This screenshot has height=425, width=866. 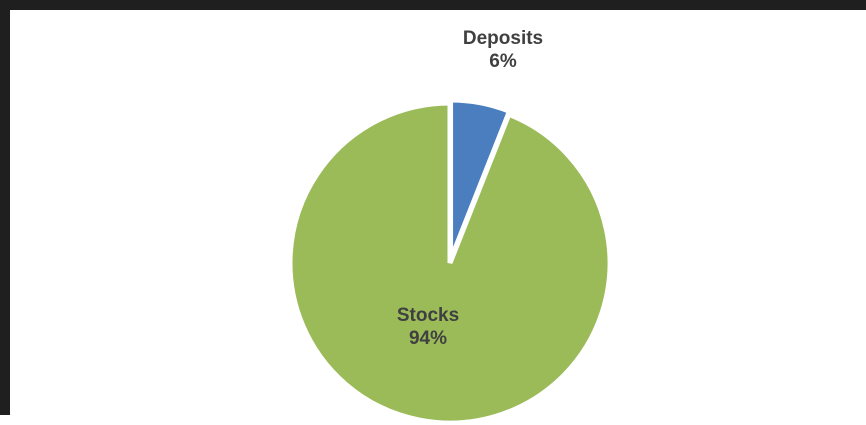 What do you see at coordinates (428, 338) in the screenshot?
I see `slice-value-stocks: 94%` at bounding box center [428, 338].